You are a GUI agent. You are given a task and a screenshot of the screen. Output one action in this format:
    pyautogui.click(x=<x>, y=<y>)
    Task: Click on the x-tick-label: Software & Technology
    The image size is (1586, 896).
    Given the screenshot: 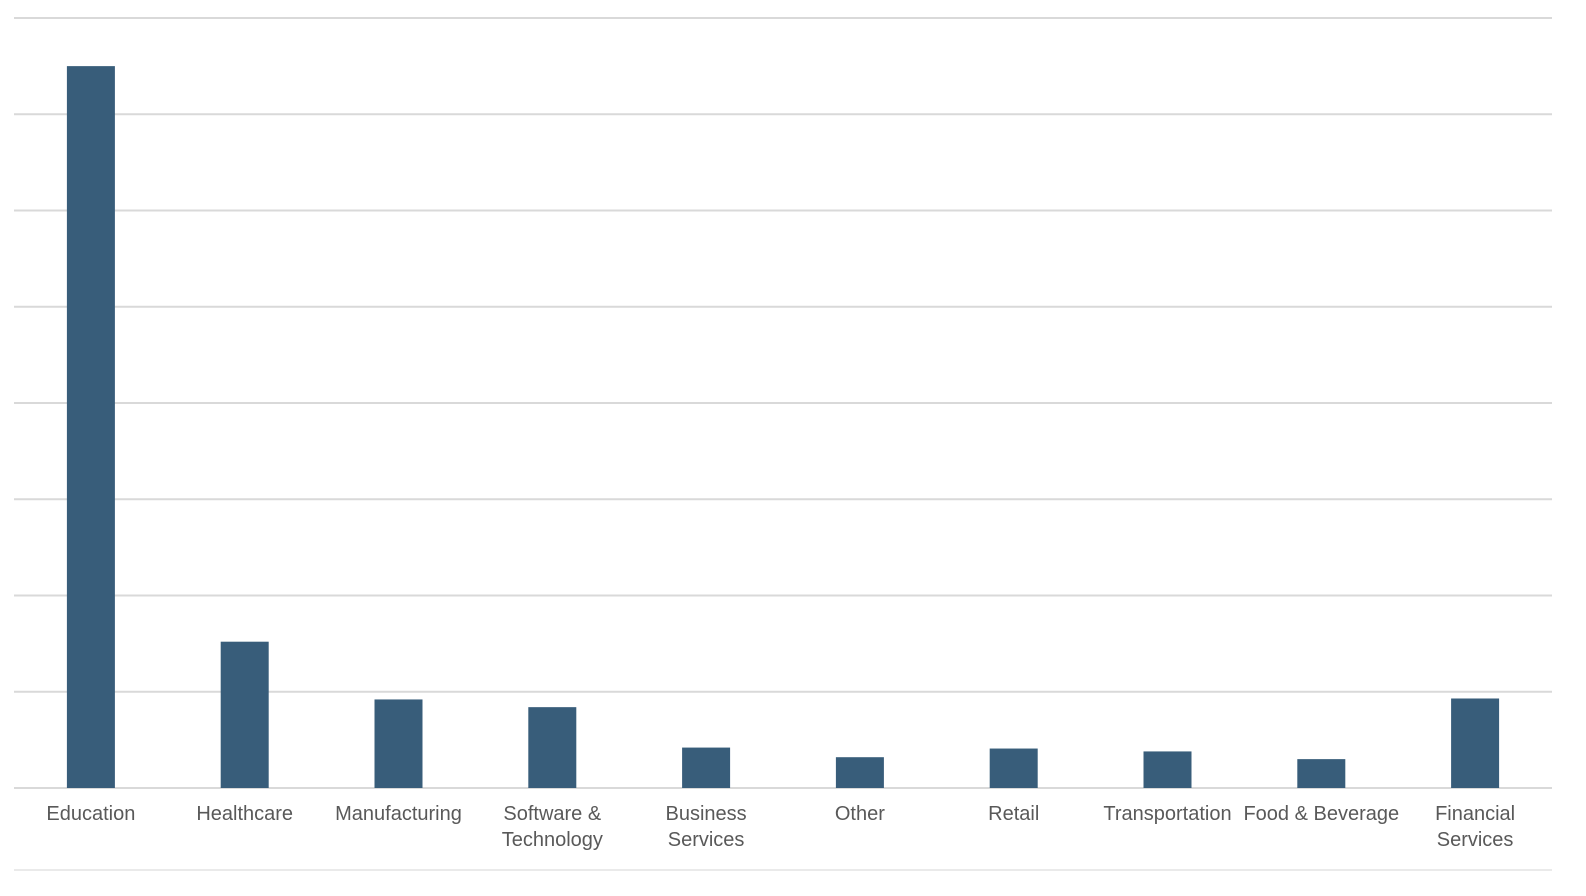 What is the action you would take?
    pyautogui.click(x=552, y=827)
    